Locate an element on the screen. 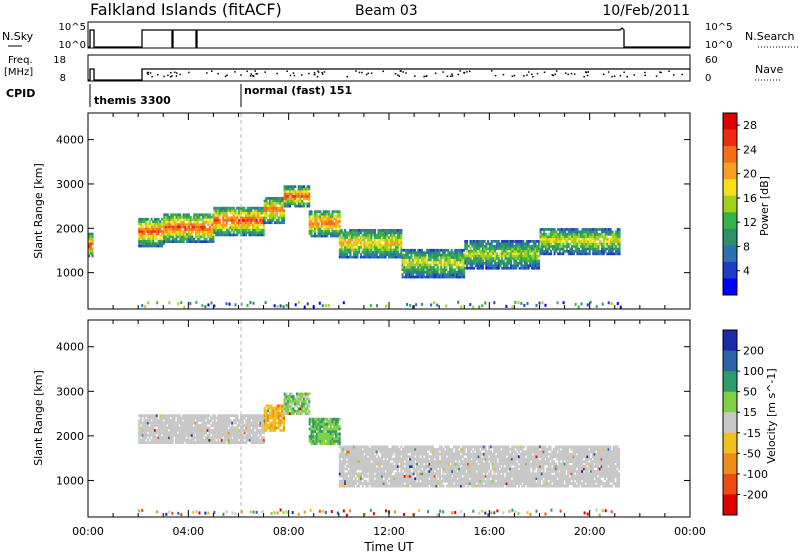  colorbar-segment is located at coordinates (730, 220).